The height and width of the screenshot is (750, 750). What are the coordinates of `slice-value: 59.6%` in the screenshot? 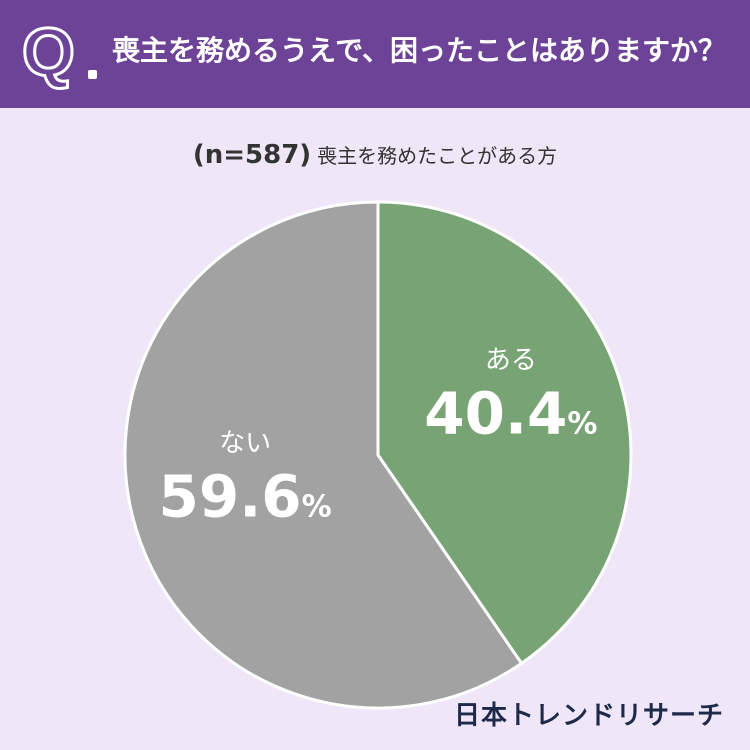 It's located at (245, 496).